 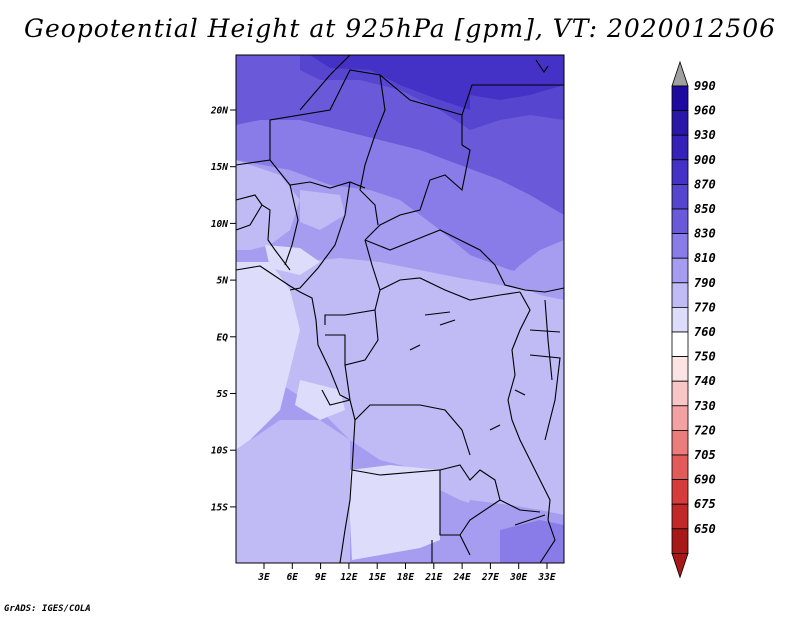 What do you see at coordinates (705, 160) in the screenshot?
I see `colorbar-label: 900` at bounding box center [705, 160].